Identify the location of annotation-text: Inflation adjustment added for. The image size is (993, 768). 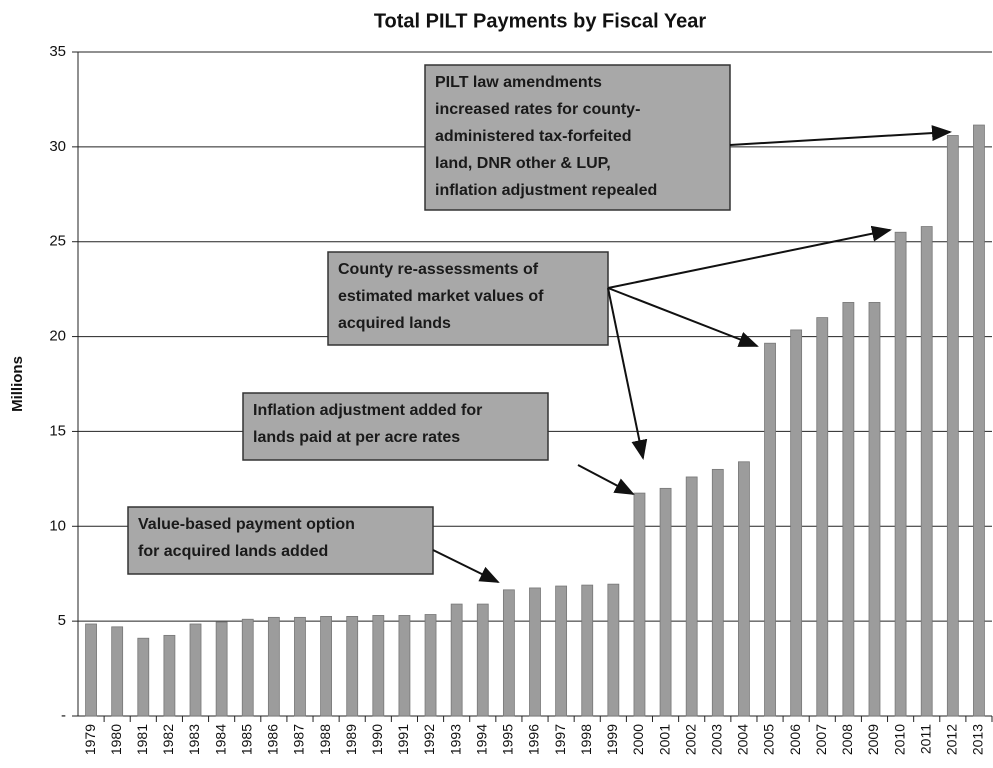
(367, 410).